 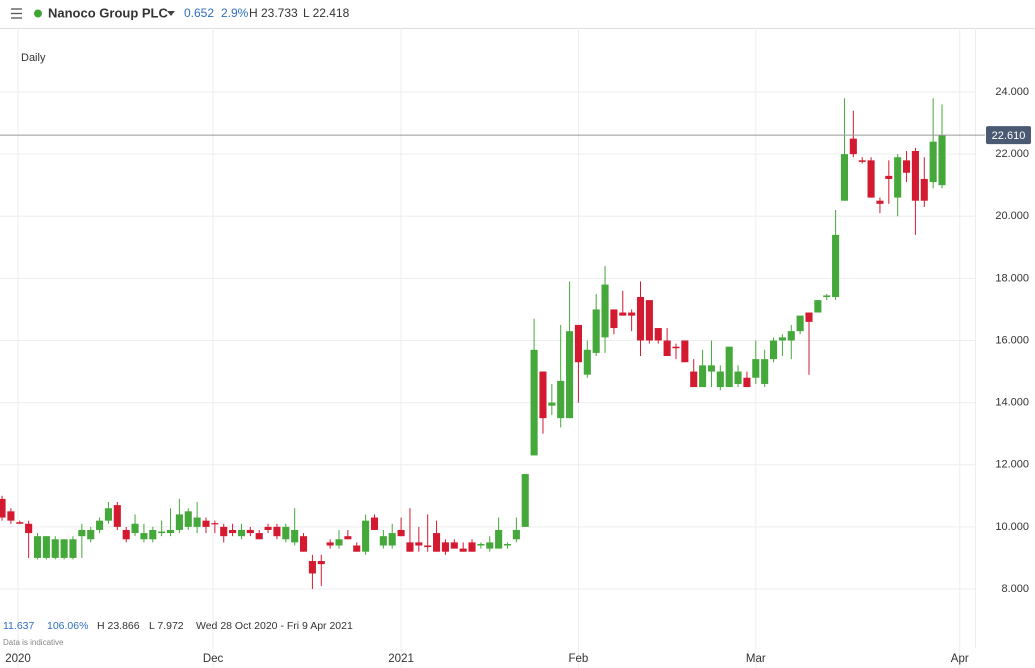 What do you see at coordinates (1015, 589) in the screenshot?
I see `y-tick-label: 8.000` at bounding box center [1015, 589].